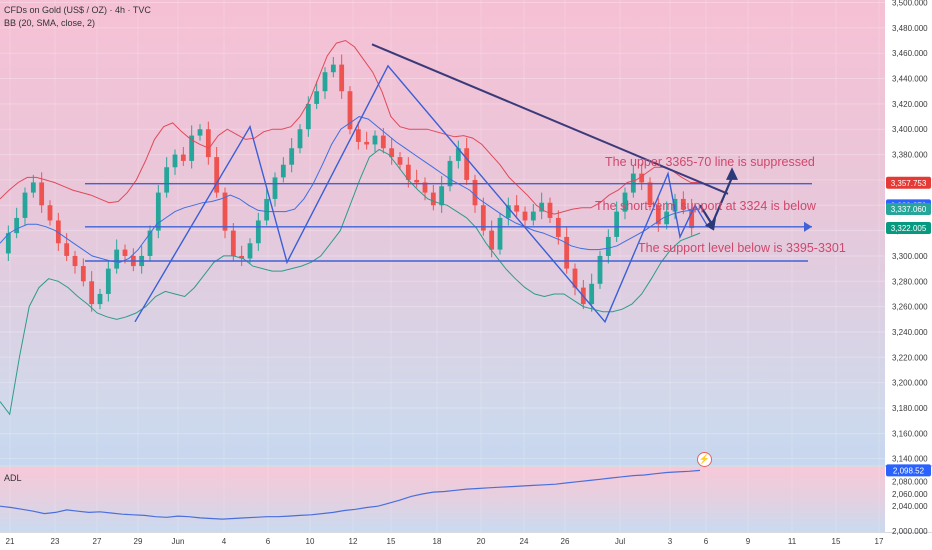 Image resolution: width=932 pixels, height=550 pixels. Describe the element at coordinates (910, 256) in the screenshot. I see `y-tick-label: 3,300.000` at that location.